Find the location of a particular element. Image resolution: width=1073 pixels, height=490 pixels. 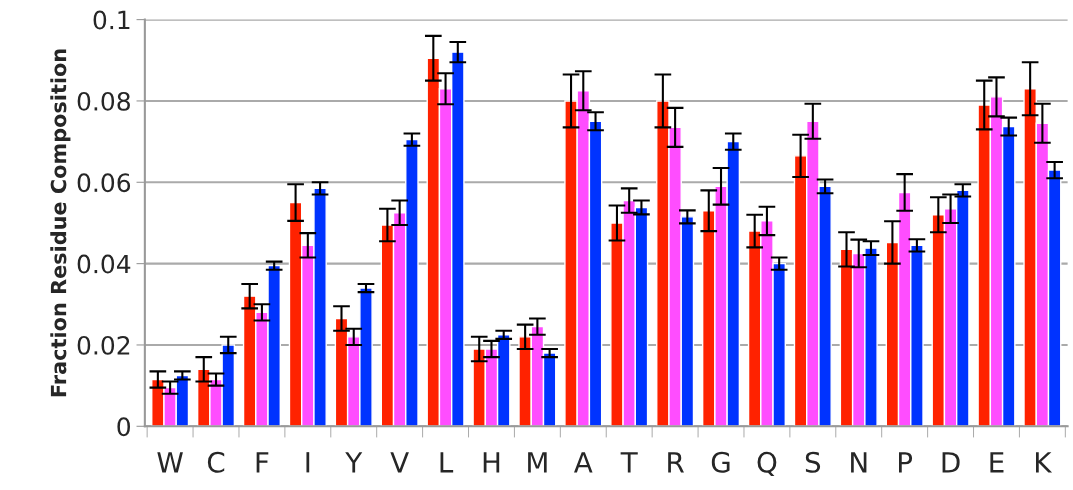

x-tick-label: V is located at coordinates (399, 462).